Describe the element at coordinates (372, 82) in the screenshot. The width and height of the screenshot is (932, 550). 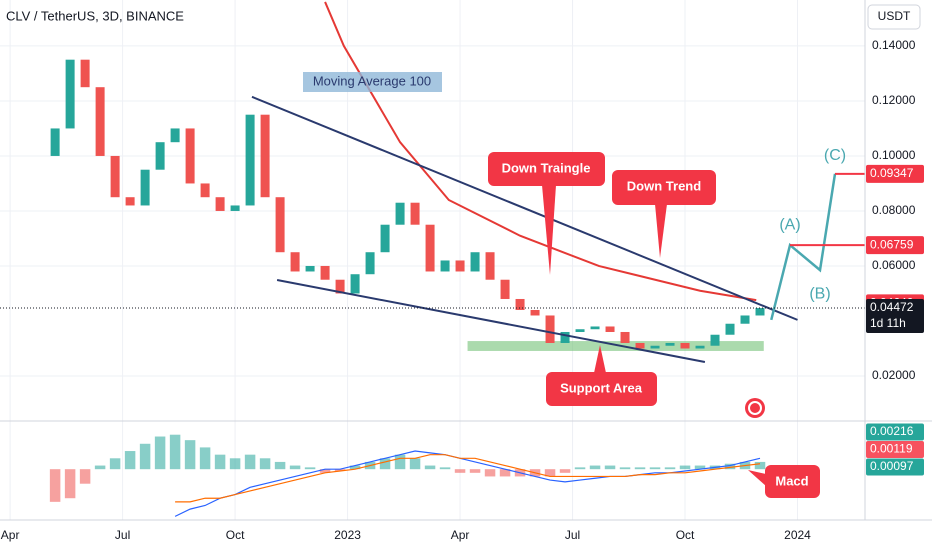
I see `ma-label-box` at that location.